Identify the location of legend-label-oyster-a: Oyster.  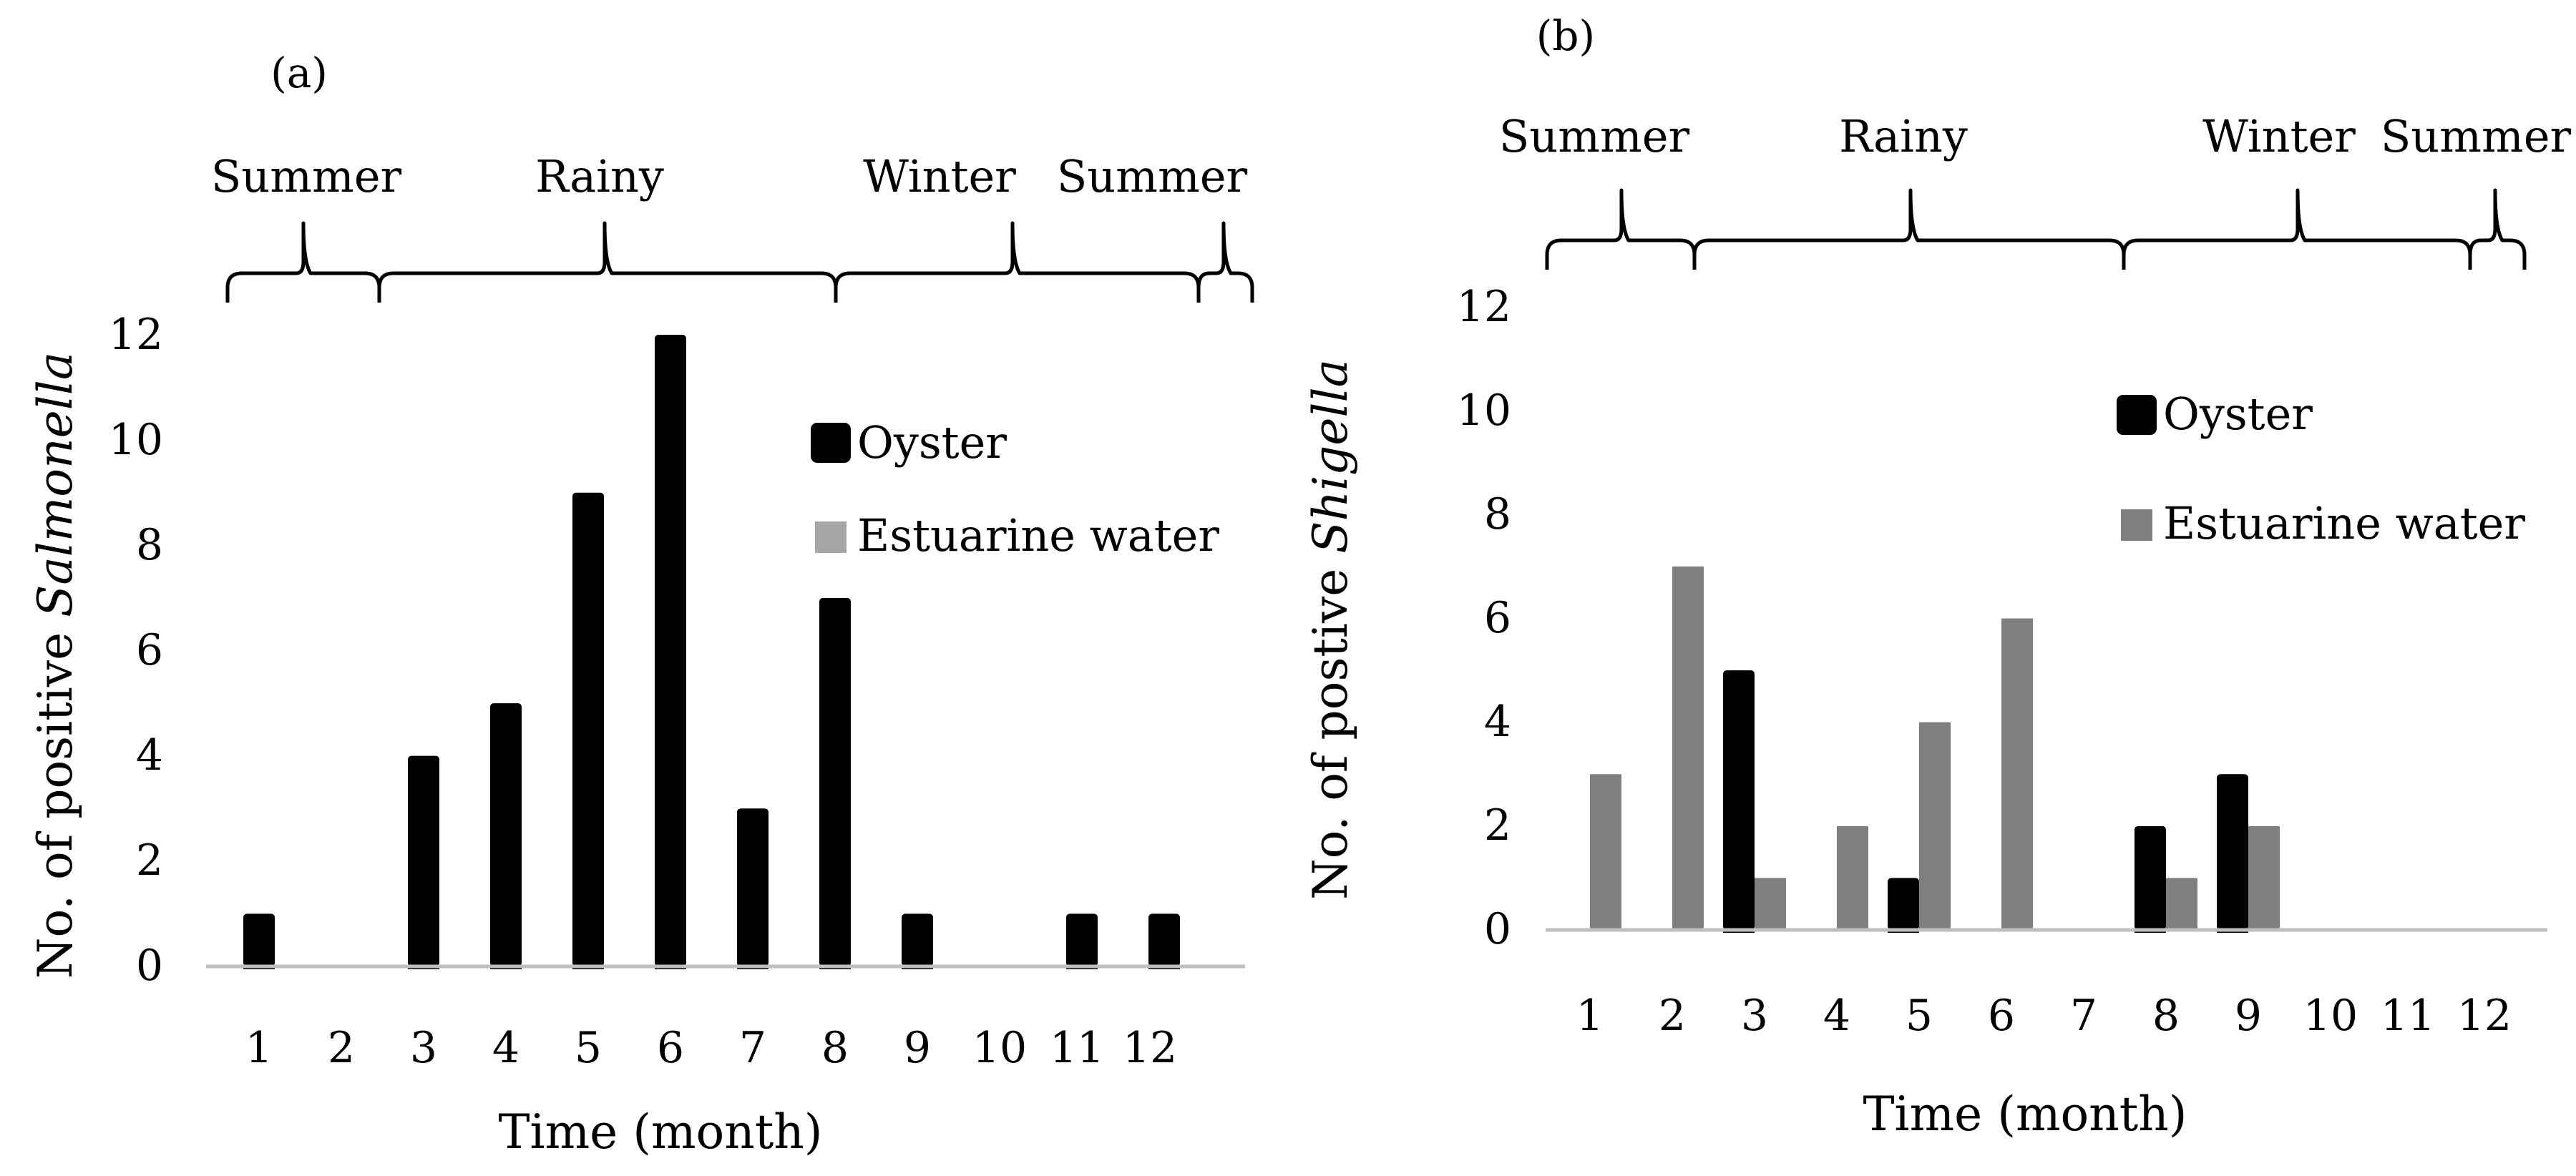
(932, 443).